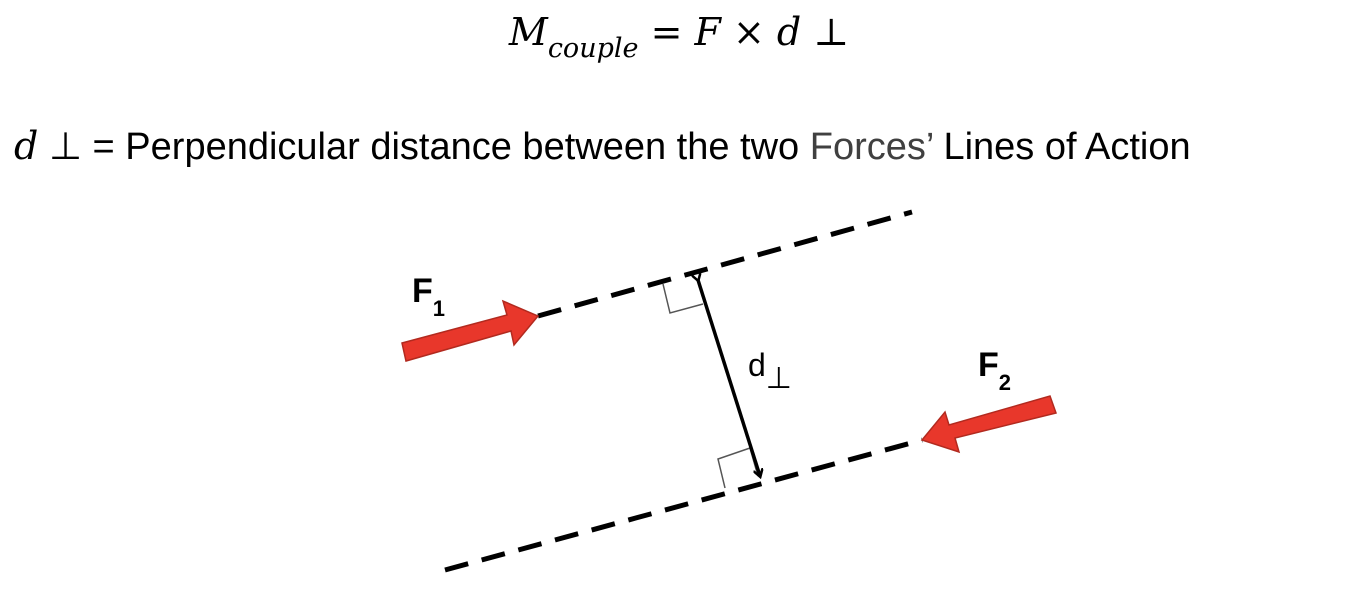 The width and height of the screenshot is (1358, 600). Describe the element at coordinates (789, 32) in the screenshot. I see `formula-distance-symbol: d` at that location.